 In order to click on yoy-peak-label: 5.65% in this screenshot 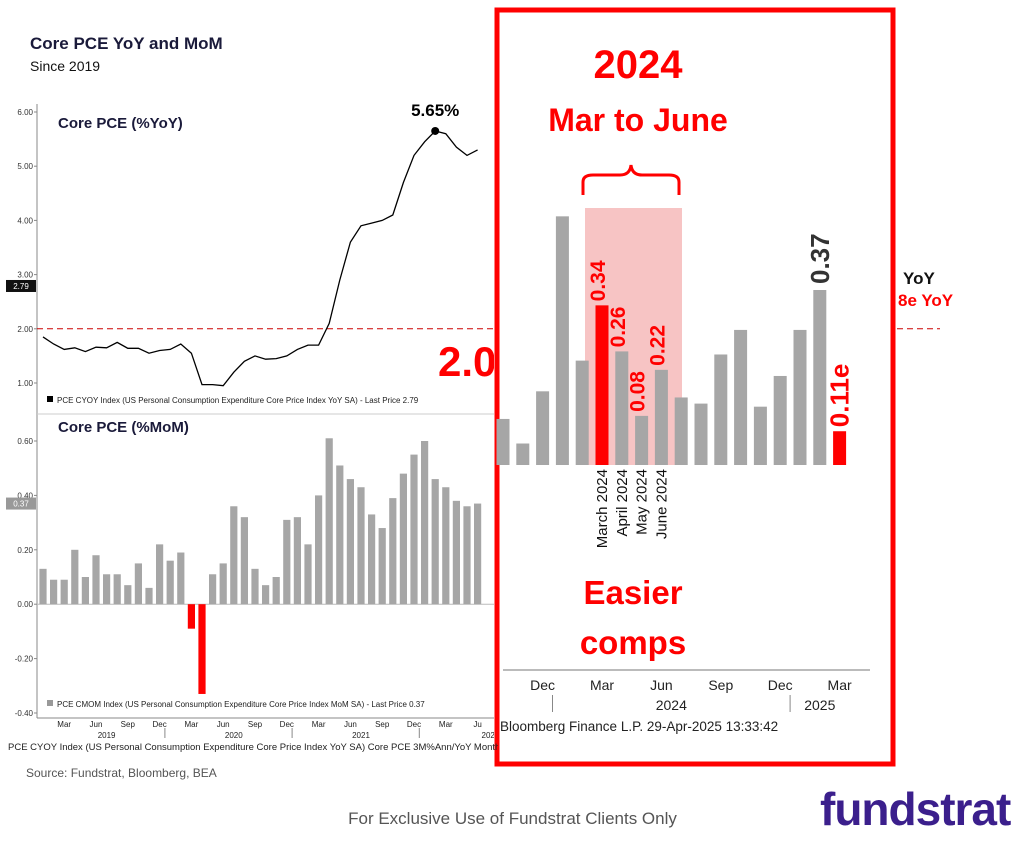, I will do `click(435, 110)`.